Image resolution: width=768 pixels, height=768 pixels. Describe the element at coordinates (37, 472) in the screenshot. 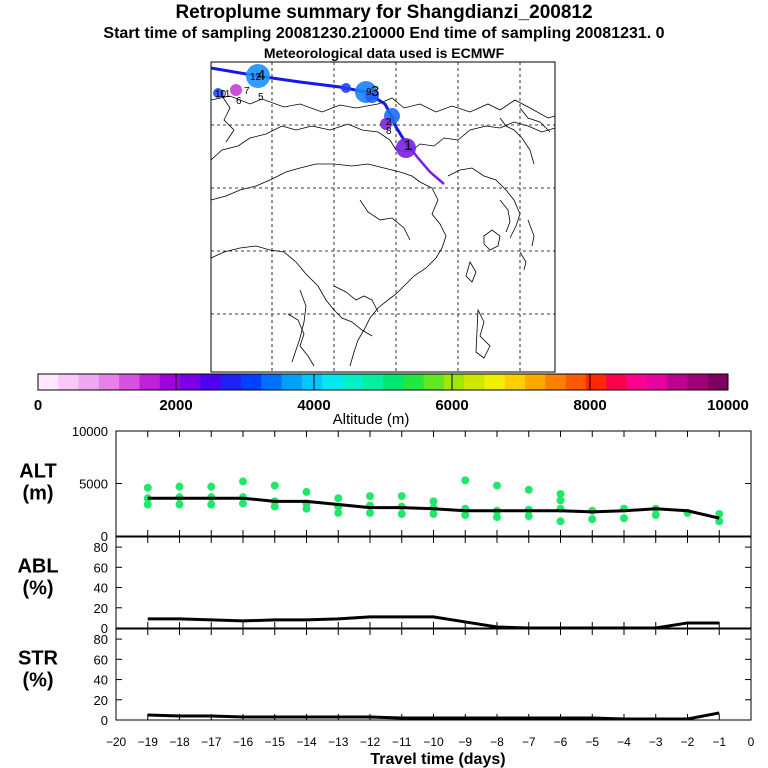

I see `panel-ylabel: ALT` at that location.